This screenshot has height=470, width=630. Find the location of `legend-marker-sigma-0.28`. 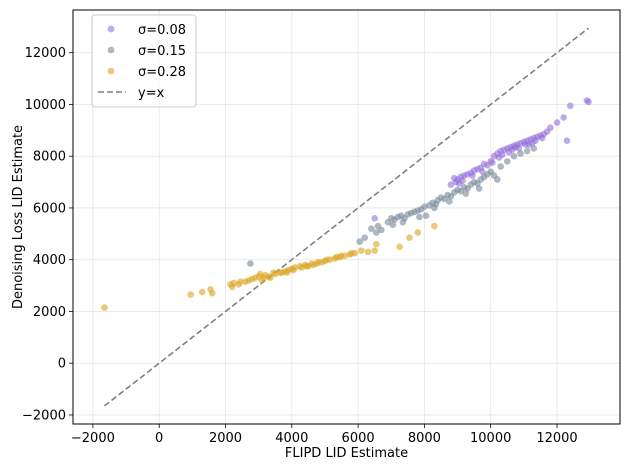

legend-marker-sigma-0.28 is located at coordinates (111, 71).